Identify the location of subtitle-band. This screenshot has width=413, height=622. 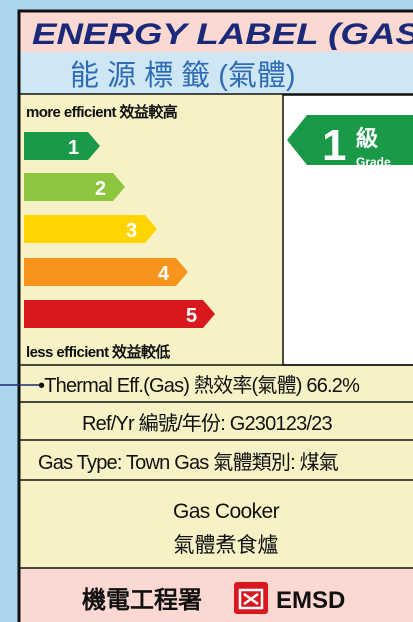
(216, 73).